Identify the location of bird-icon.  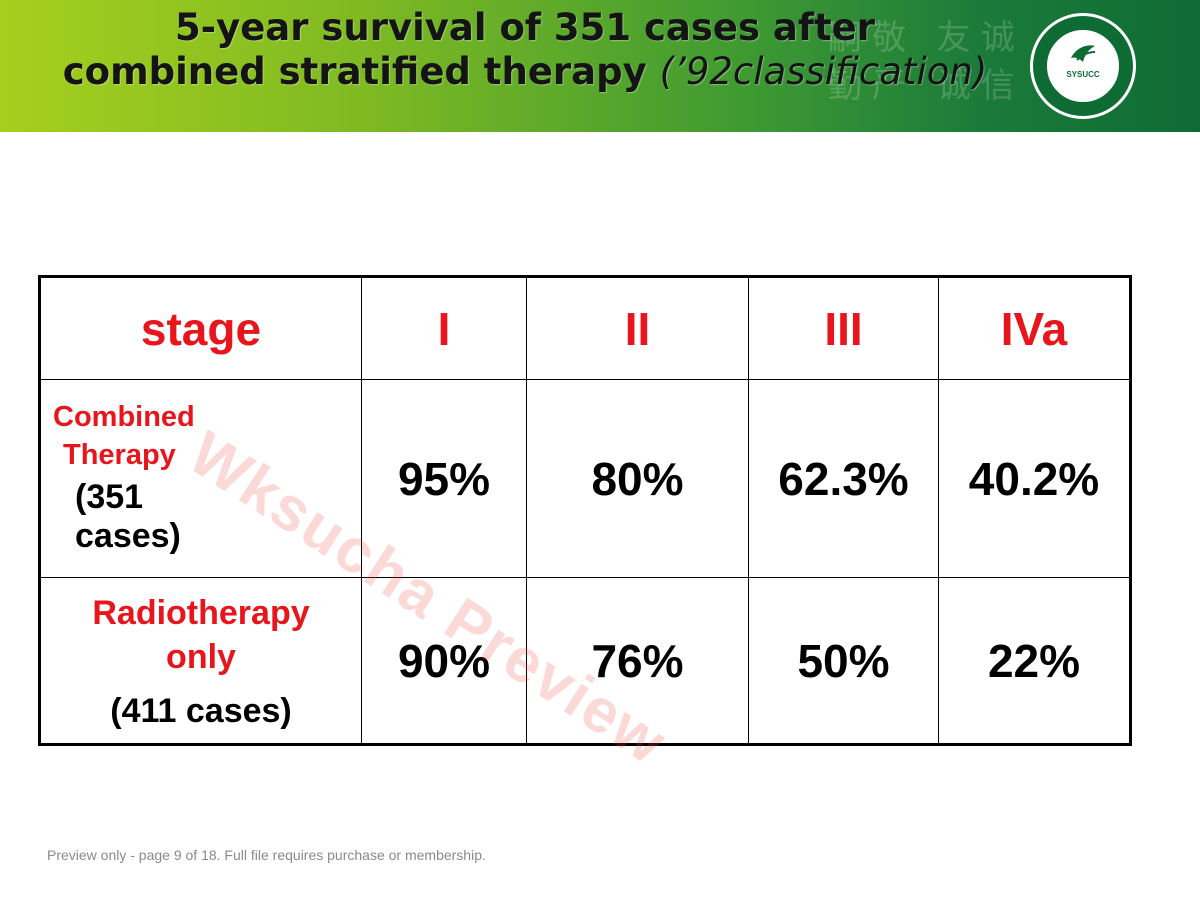
(1083, 53).